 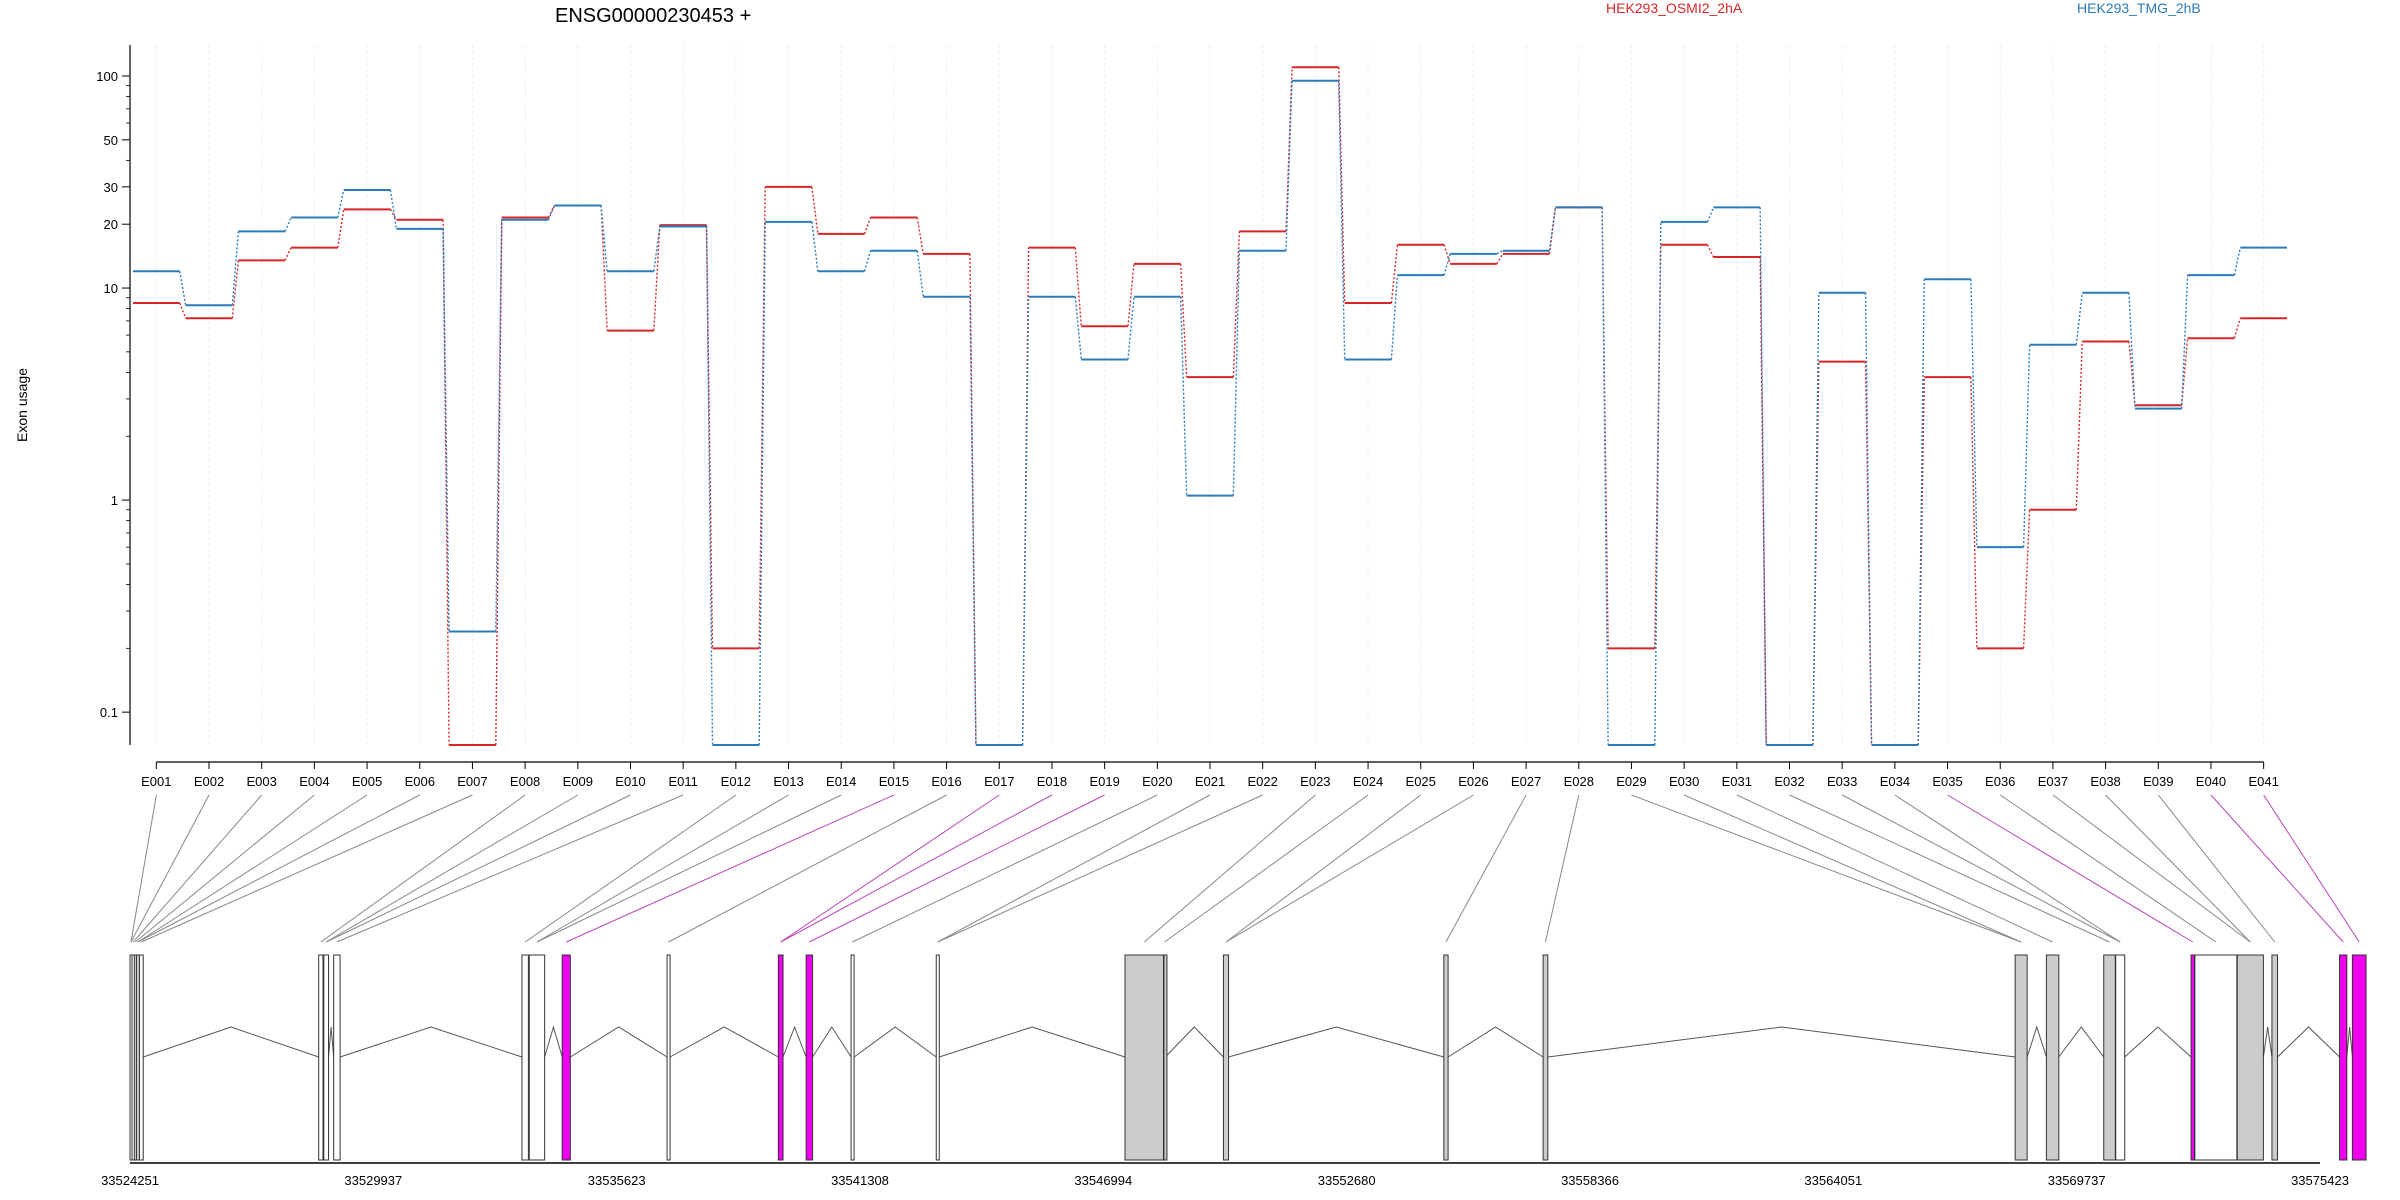 I want to click on x-tick-label: E029, so click(x=1631, y=781).